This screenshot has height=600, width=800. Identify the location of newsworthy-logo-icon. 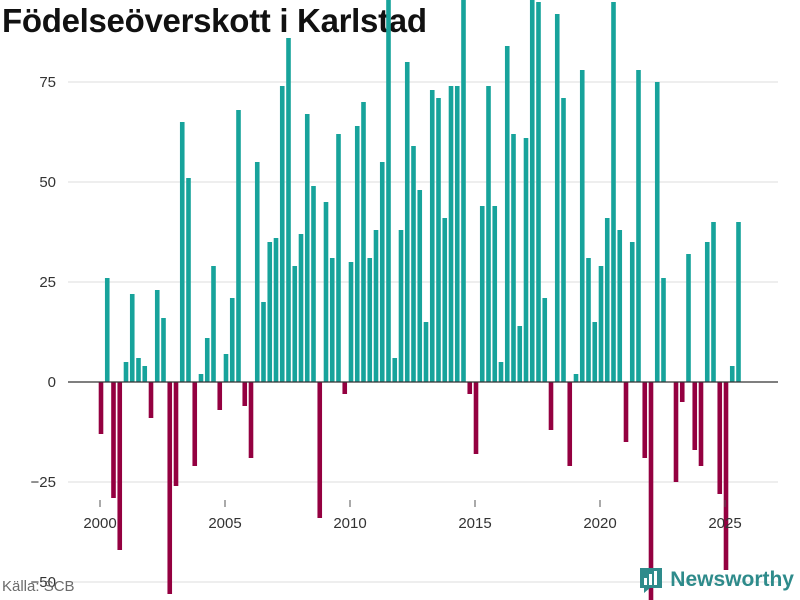
(651, 580).